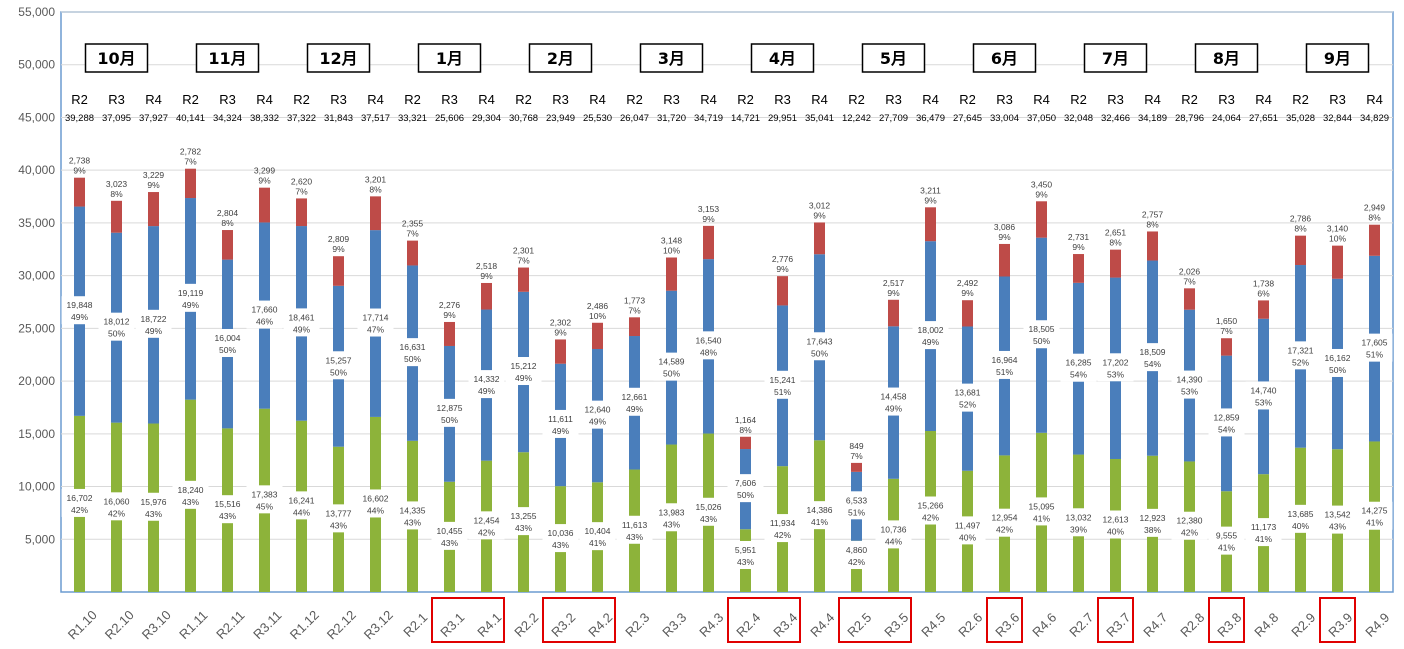 The image size is (1404, 649). I want to click on data-value-label: 12,380, so click(1190, 521).